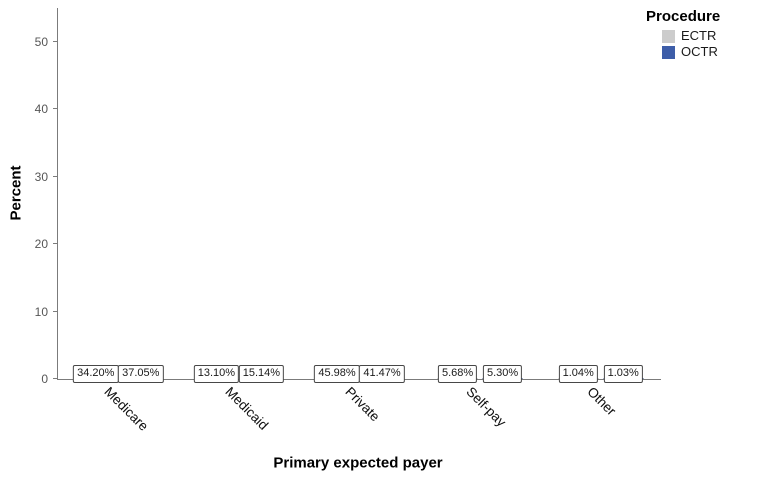  What do you see at coordinates (41, 41) in the screenshot?
I see `y-tick-label: 50` at bounding box center [41, 41].